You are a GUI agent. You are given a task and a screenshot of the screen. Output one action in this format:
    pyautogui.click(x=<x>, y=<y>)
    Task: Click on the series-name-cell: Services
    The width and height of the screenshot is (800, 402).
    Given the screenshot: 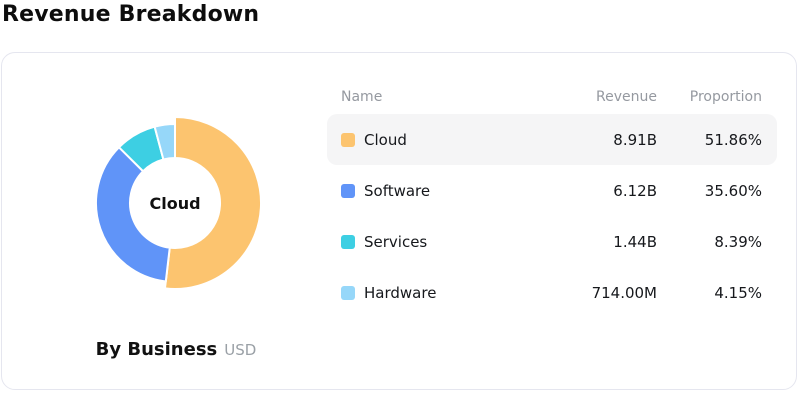 What is the action you would take?
    pyautogui.click(x=444, y=242)
    